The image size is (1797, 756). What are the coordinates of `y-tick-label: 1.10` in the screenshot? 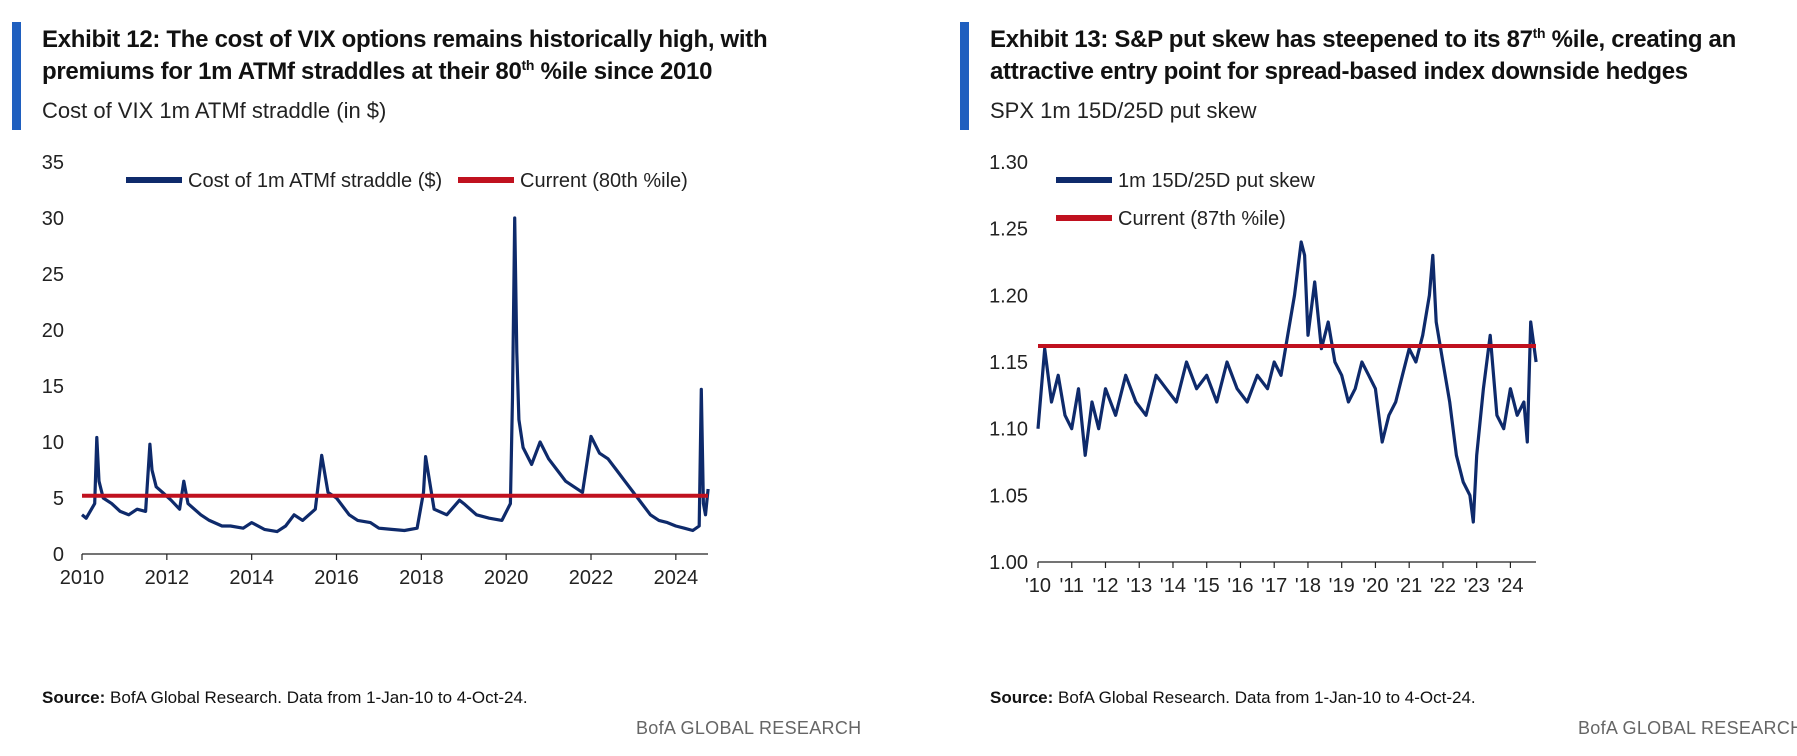 It's located at (1008, 430).